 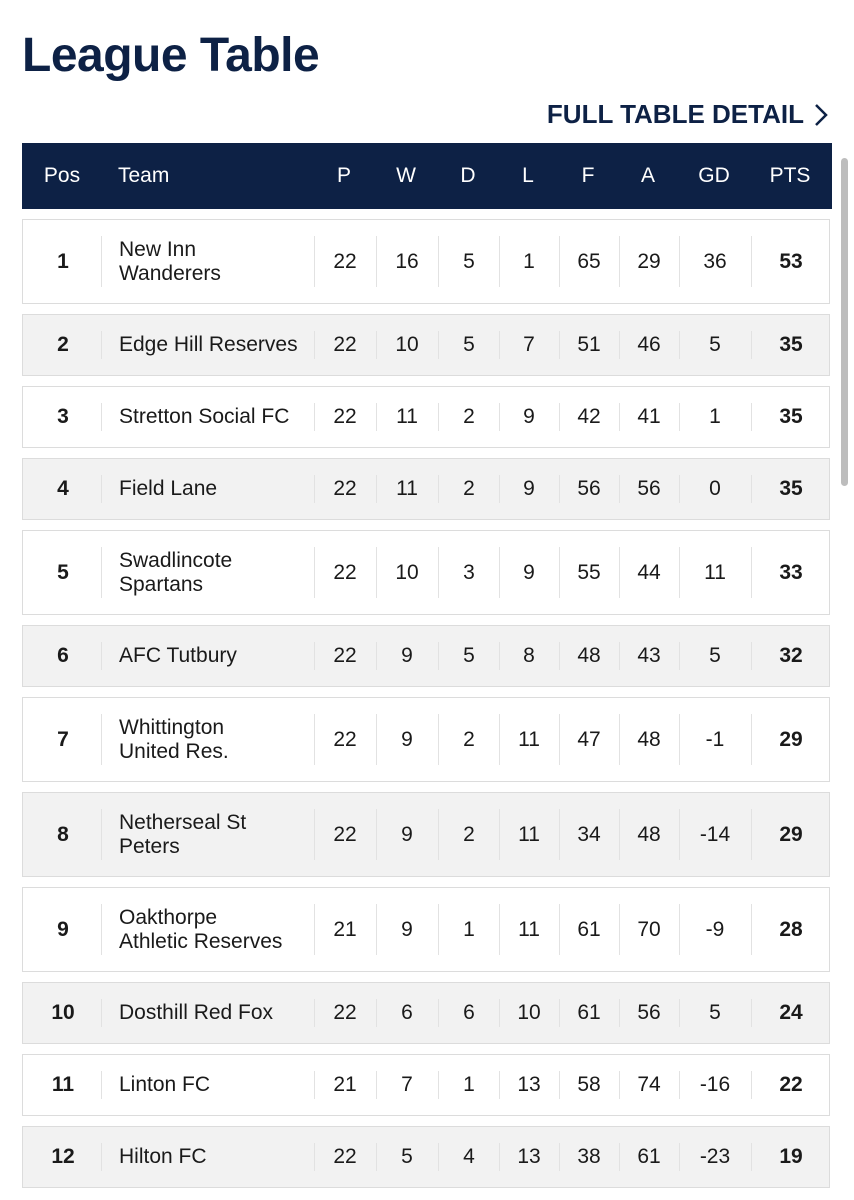 What do you see at coordinates (589, 834) in the screenshot?
I see `stat-cell: 34` at bounding box center [589, 834].